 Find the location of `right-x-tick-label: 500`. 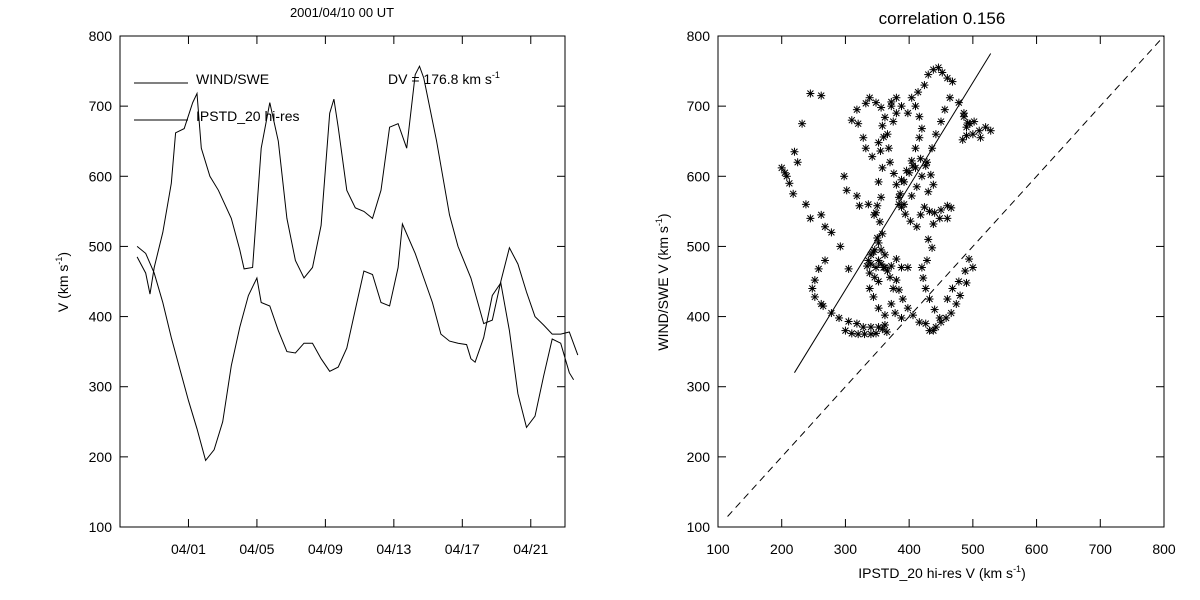

right-x-tick-label: 500 is located at coordinates (973, 549).